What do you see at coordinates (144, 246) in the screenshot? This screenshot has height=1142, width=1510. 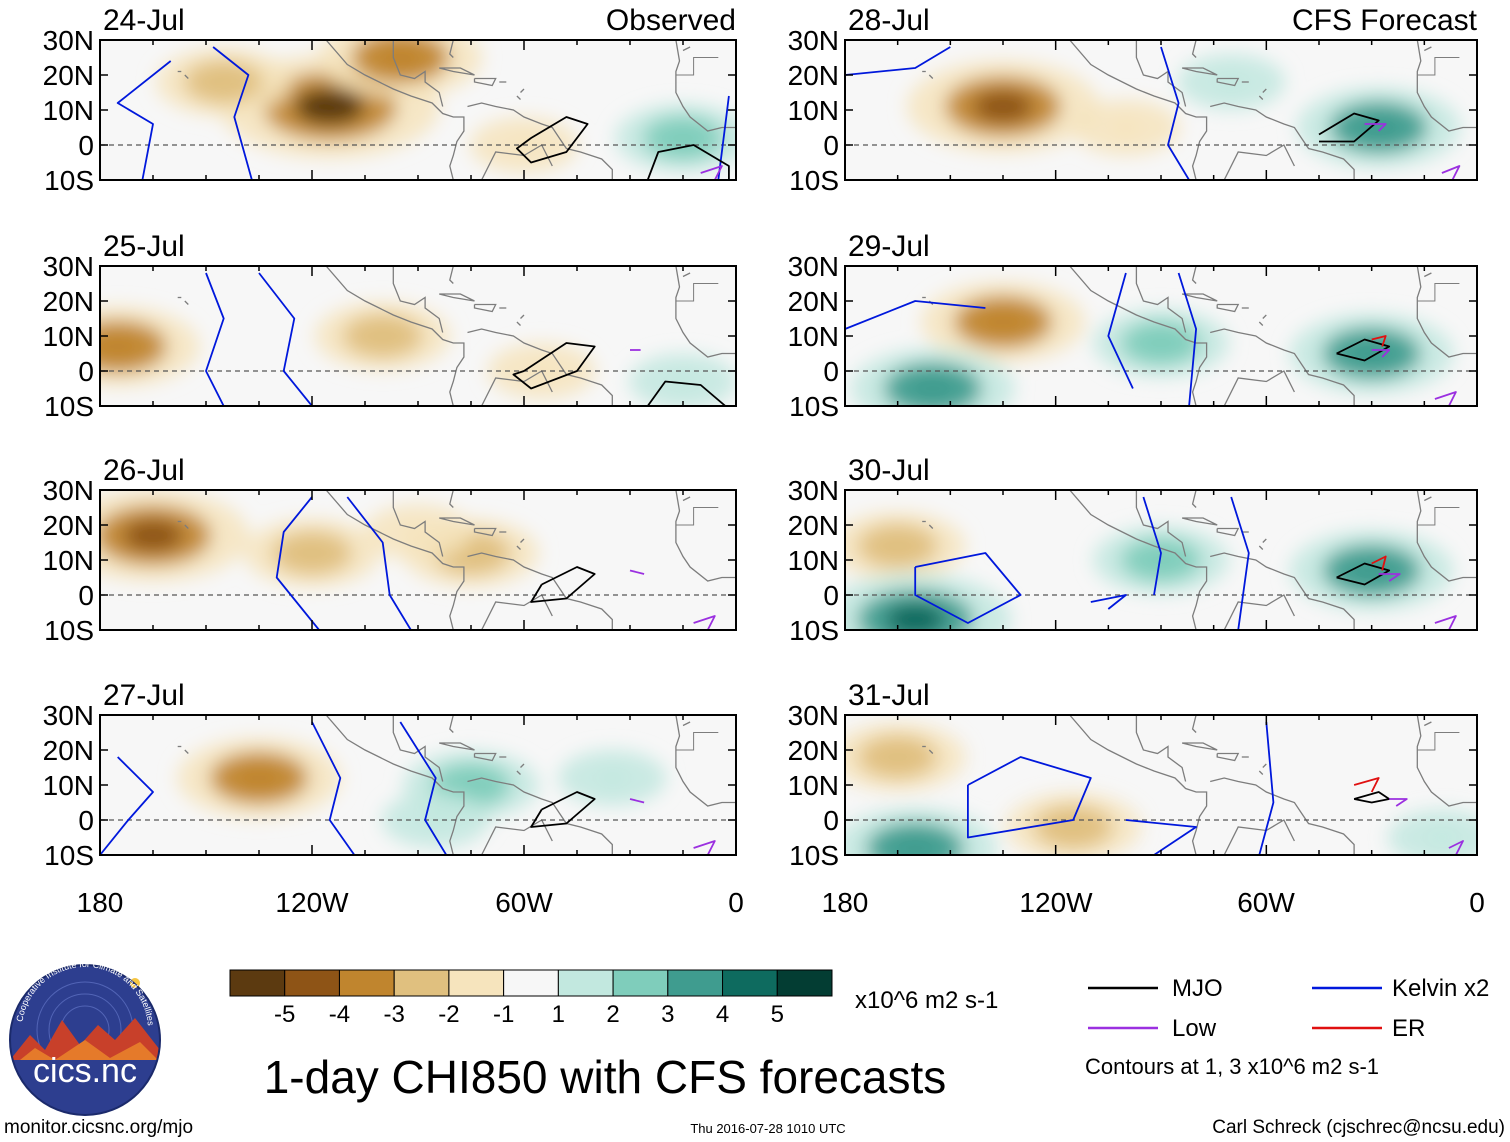 I see `panel-date: 25-Jul` at bounding box center [144, 246].